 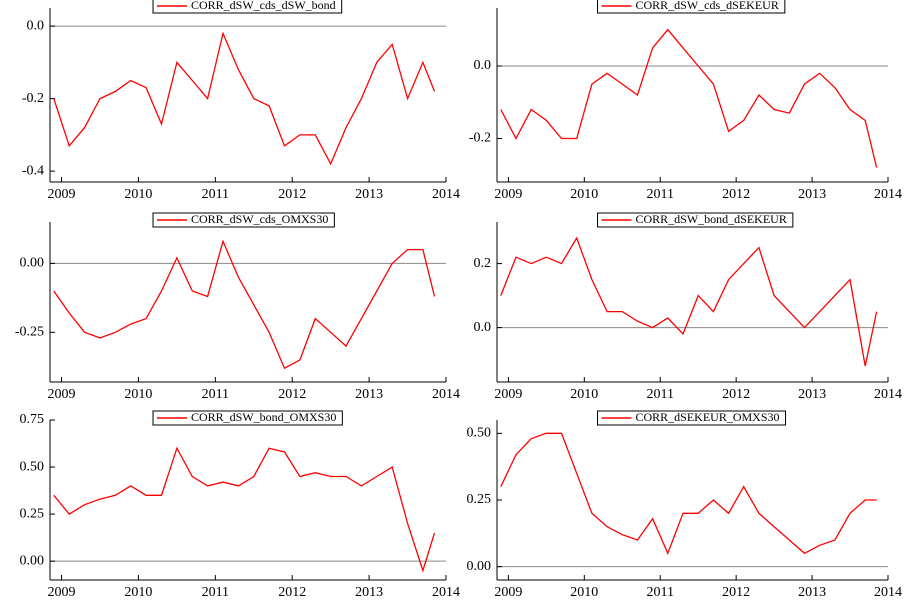 What do you see at coordinates (708, 417) in the screenshot?
I see `legend-label: CORR_dSEKEUR_OMXS30` at bounding box center [708, 417].